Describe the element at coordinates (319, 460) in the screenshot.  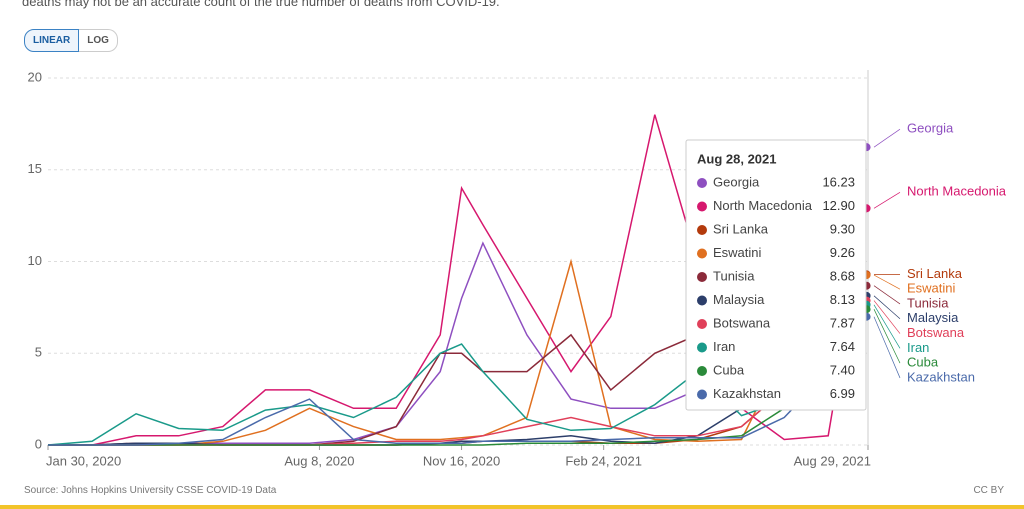
I see `x-tick-label: Aug 8, 2020` at that location.